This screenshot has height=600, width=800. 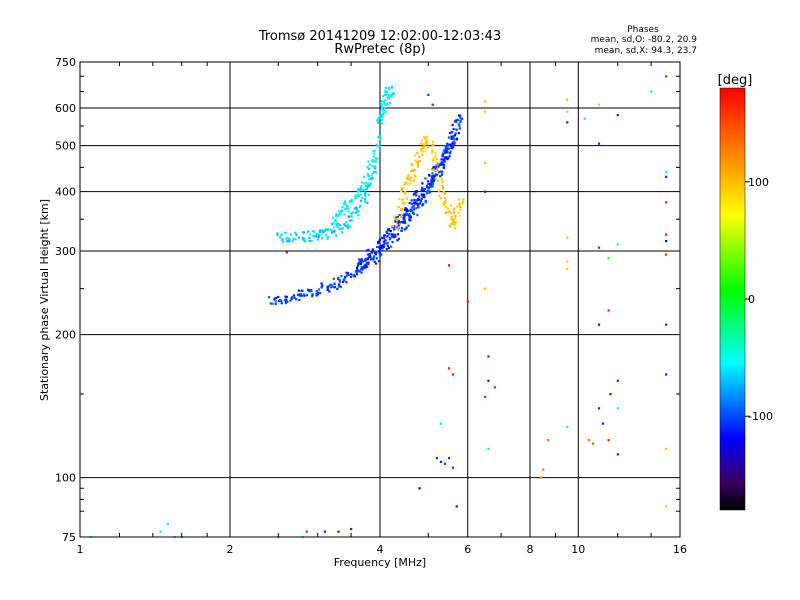 What do you see at coordinates (65, 146) in the screenshot?
I see `y-tick-label: 500` at bounding box center [65, 146].